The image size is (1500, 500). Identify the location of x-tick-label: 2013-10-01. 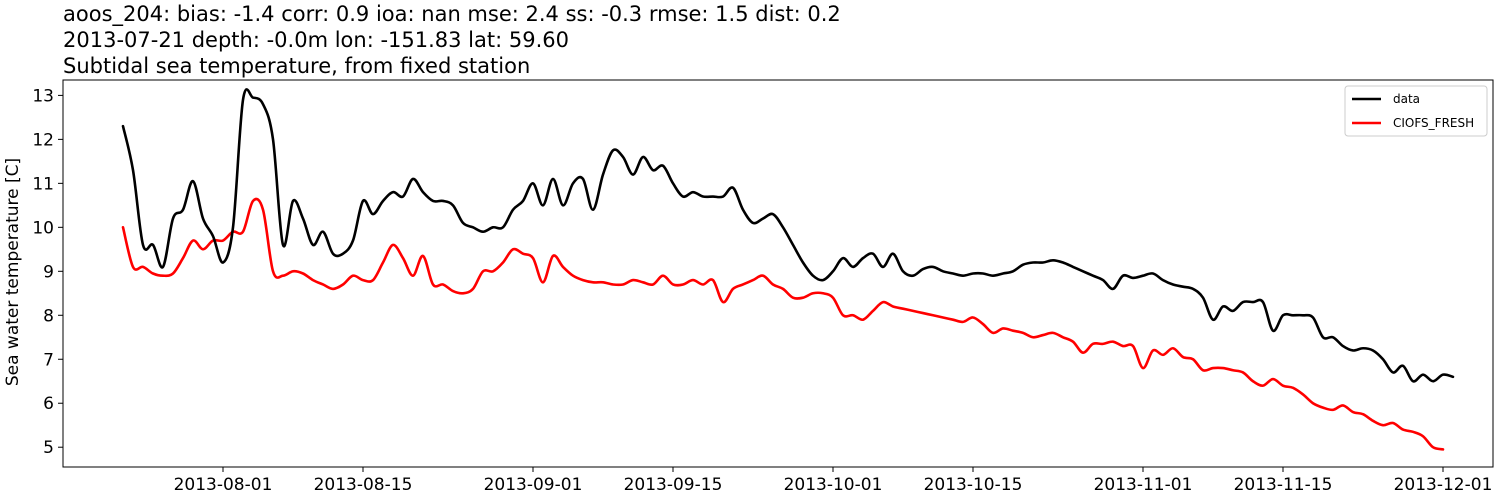
(833, 485).